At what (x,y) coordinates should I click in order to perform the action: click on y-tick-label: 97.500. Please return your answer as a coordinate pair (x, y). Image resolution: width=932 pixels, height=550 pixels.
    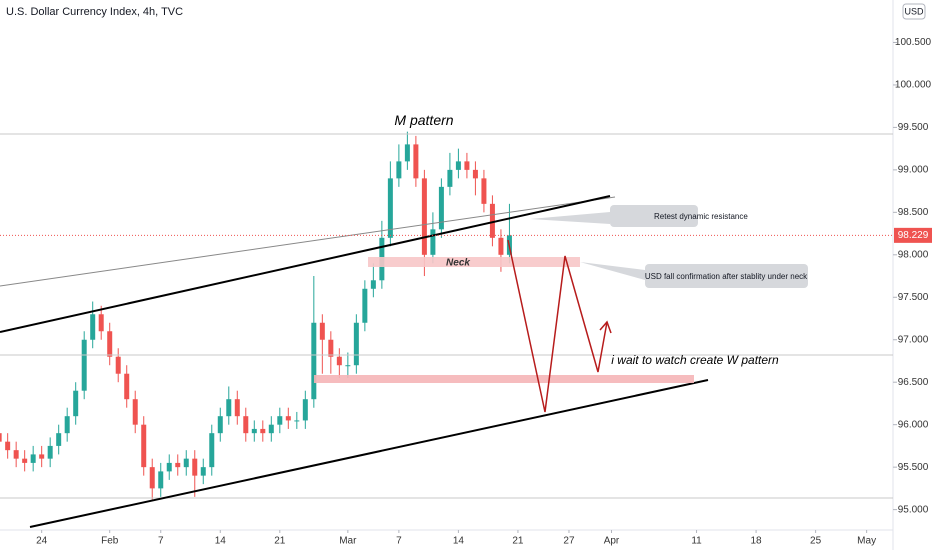
    Looking at the image, I should click on (913, 297).